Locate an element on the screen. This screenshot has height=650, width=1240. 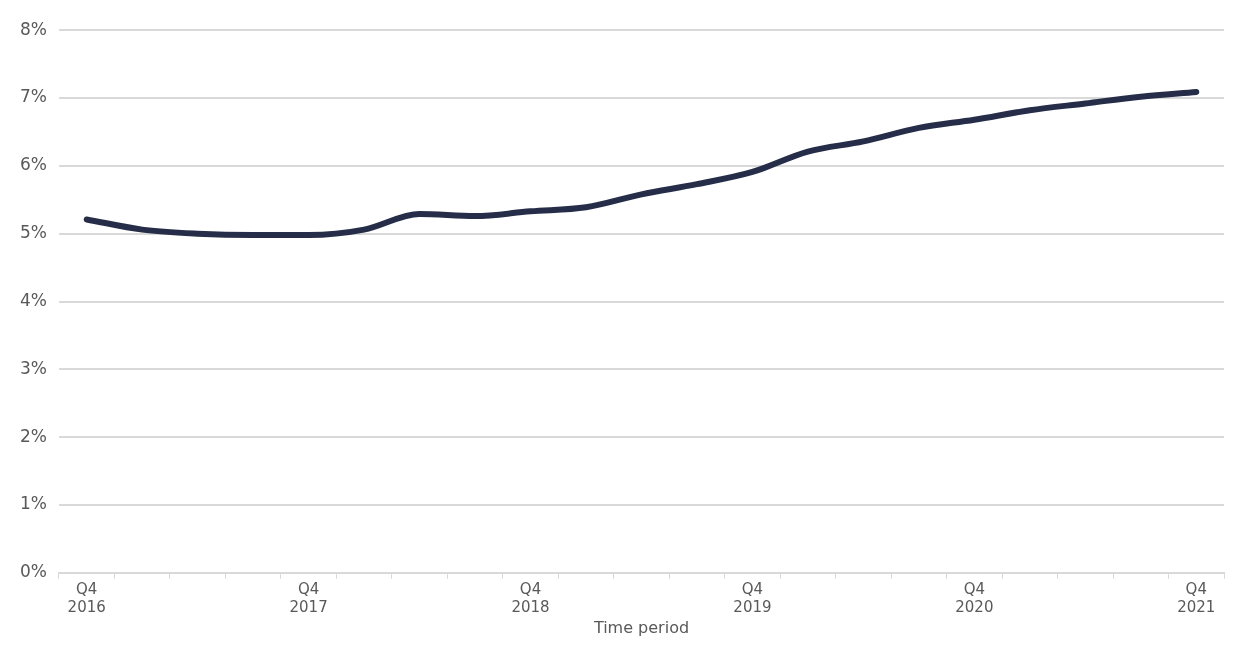
x-tick-label: Q4 2019 is located at coordinates (752, 597).